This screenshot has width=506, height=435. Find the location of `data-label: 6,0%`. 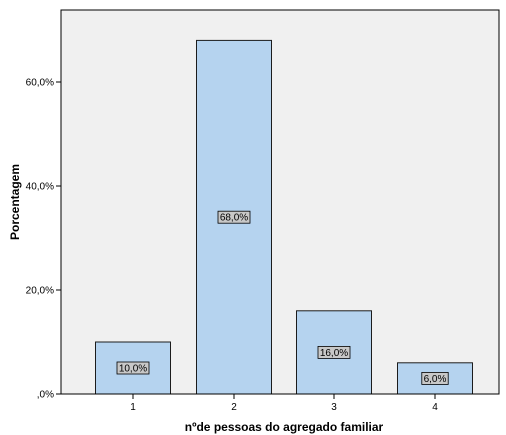

data-label: 6,0% is located at coordinates (435, 379).